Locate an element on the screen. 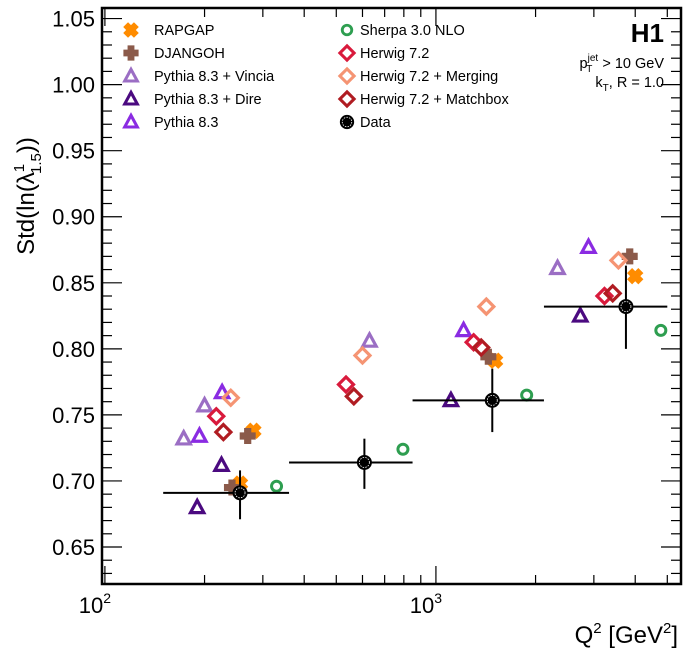 This screenshot has width=685, height=658. x-tick-label: 10³ is located at coordinates (426, 604).